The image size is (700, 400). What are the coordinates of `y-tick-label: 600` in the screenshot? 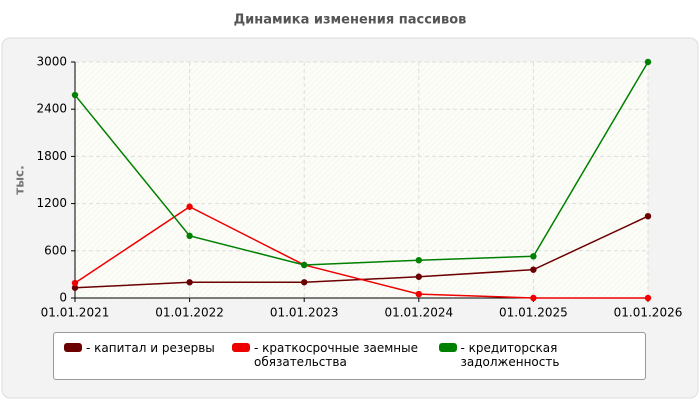 It's located at (55, 250).